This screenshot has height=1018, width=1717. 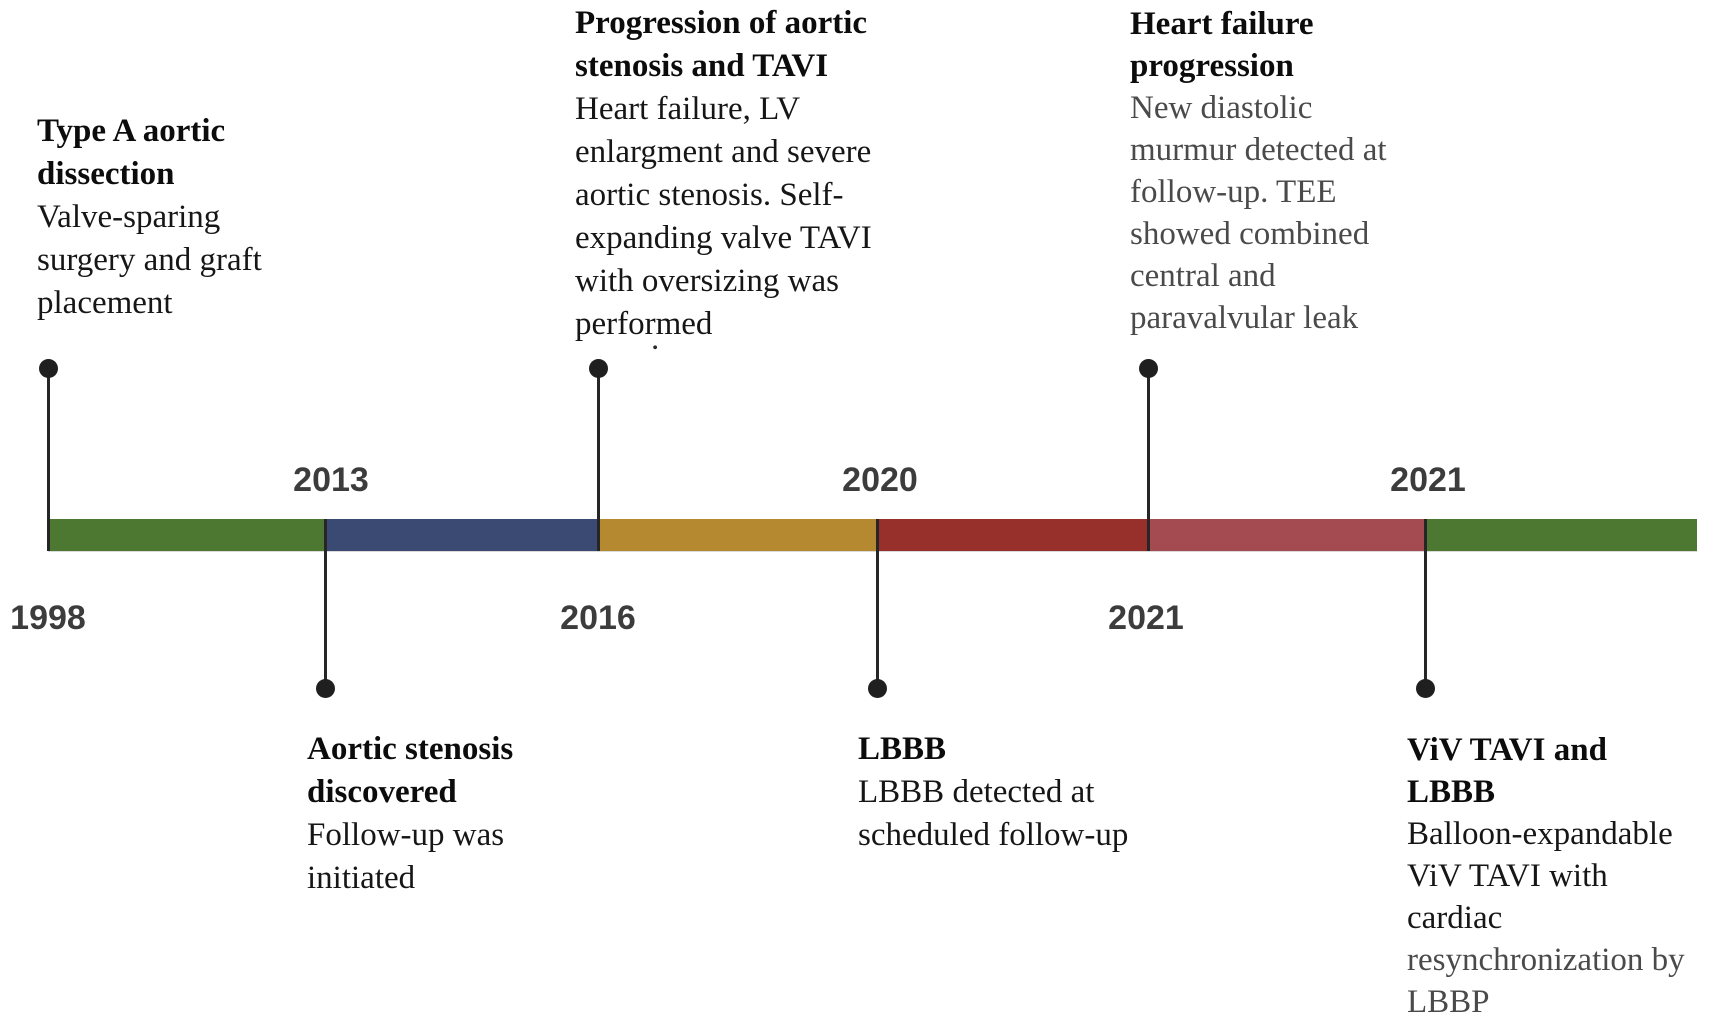 I want to click on event-lbbb: LBBB LBBB detected at scheduled follow-up, so click(x=1028, y=792).